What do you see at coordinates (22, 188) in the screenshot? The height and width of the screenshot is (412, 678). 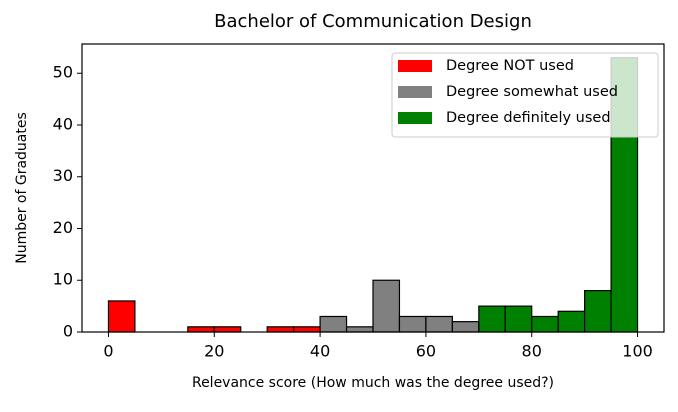 I see `y-axis-label: Number of Graduates` at bounding box center [22, 188].